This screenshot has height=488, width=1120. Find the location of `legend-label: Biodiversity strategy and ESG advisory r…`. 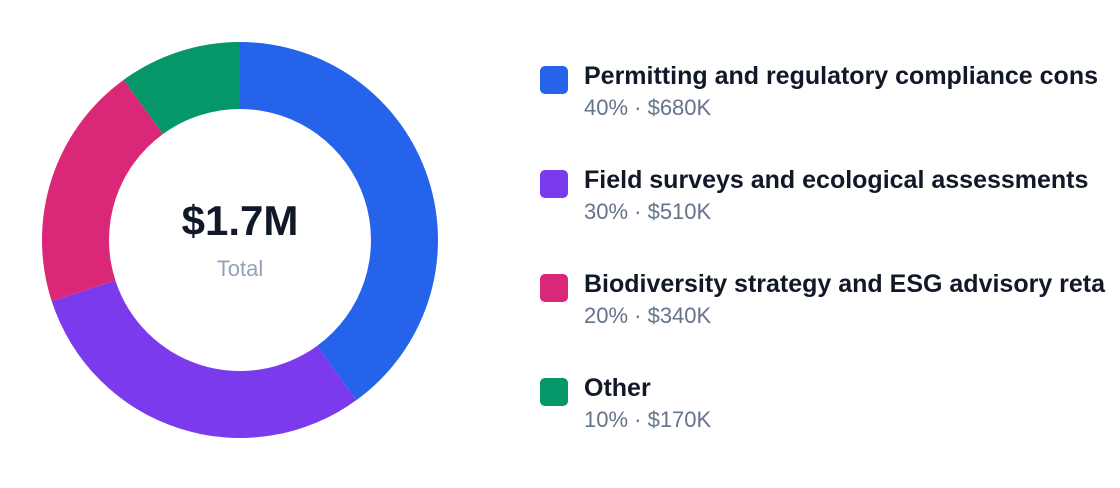

legend-label: Biodiversity strategy and ESG advisory r… is located at coordinates (845, 284).